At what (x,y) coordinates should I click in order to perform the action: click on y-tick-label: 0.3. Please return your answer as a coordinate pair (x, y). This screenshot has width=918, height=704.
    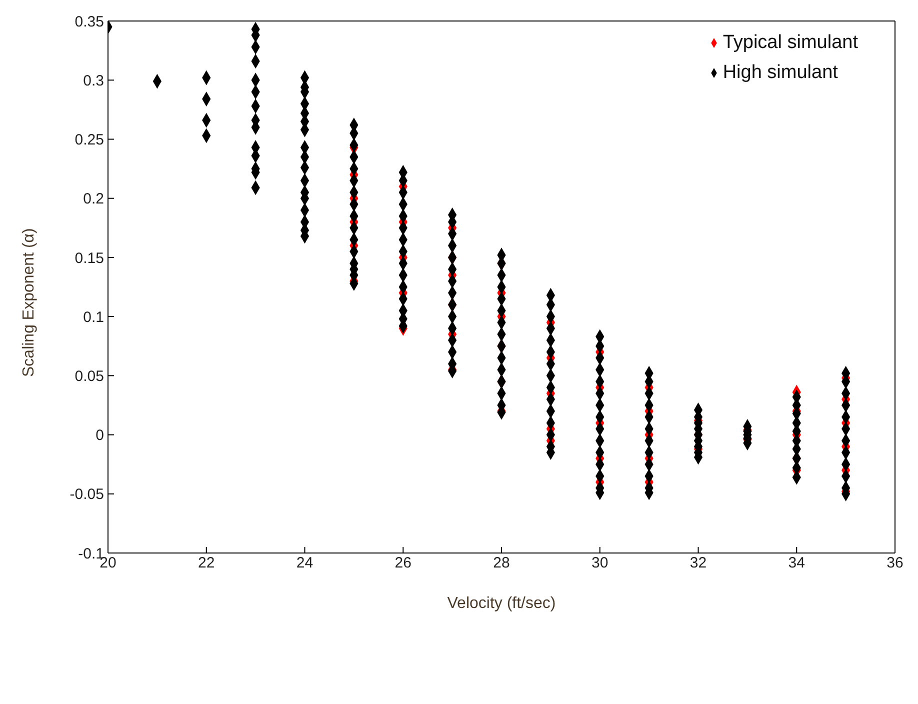
    Looking at the image, I should click on (93, 81).